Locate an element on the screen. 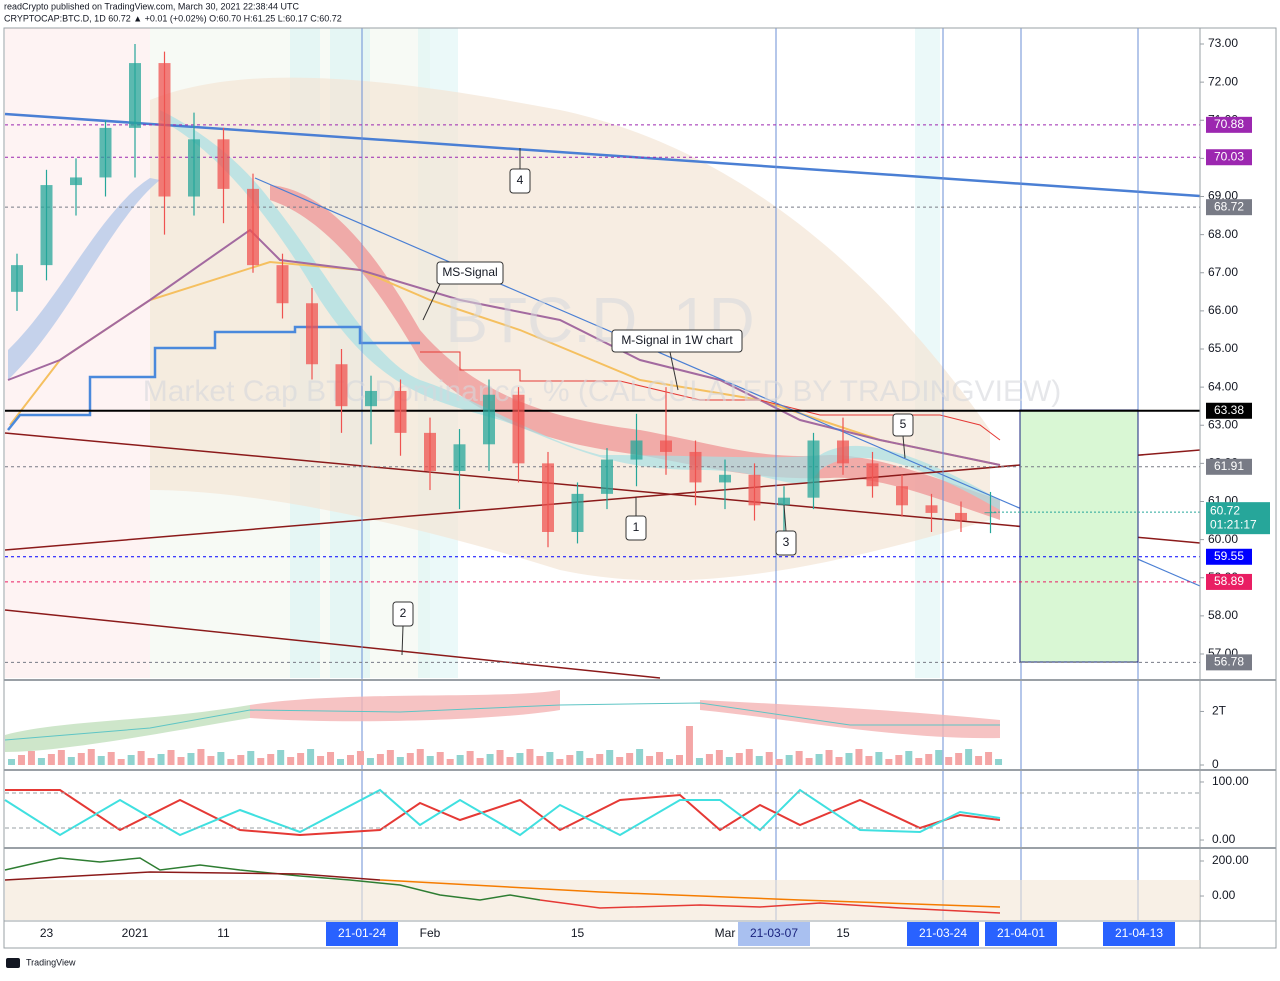 The image size is (1280, 981). y-tick-label: 63.00 is located at coordinates (1223, 424).